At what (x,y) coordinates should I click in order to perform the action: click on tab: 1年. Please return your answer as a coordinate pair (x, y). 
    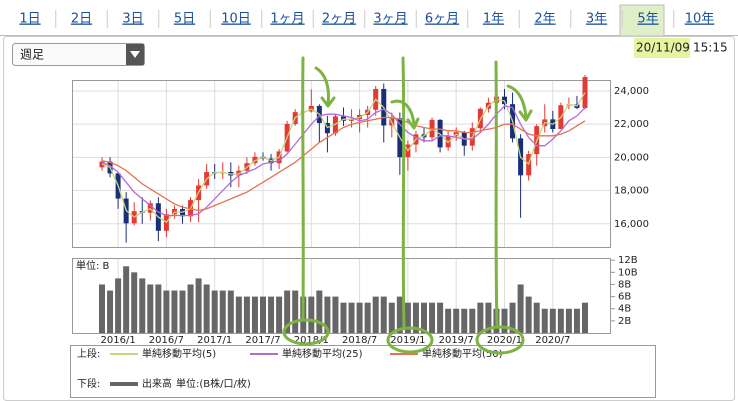
    Looking at the image, I should click on (493, 19).